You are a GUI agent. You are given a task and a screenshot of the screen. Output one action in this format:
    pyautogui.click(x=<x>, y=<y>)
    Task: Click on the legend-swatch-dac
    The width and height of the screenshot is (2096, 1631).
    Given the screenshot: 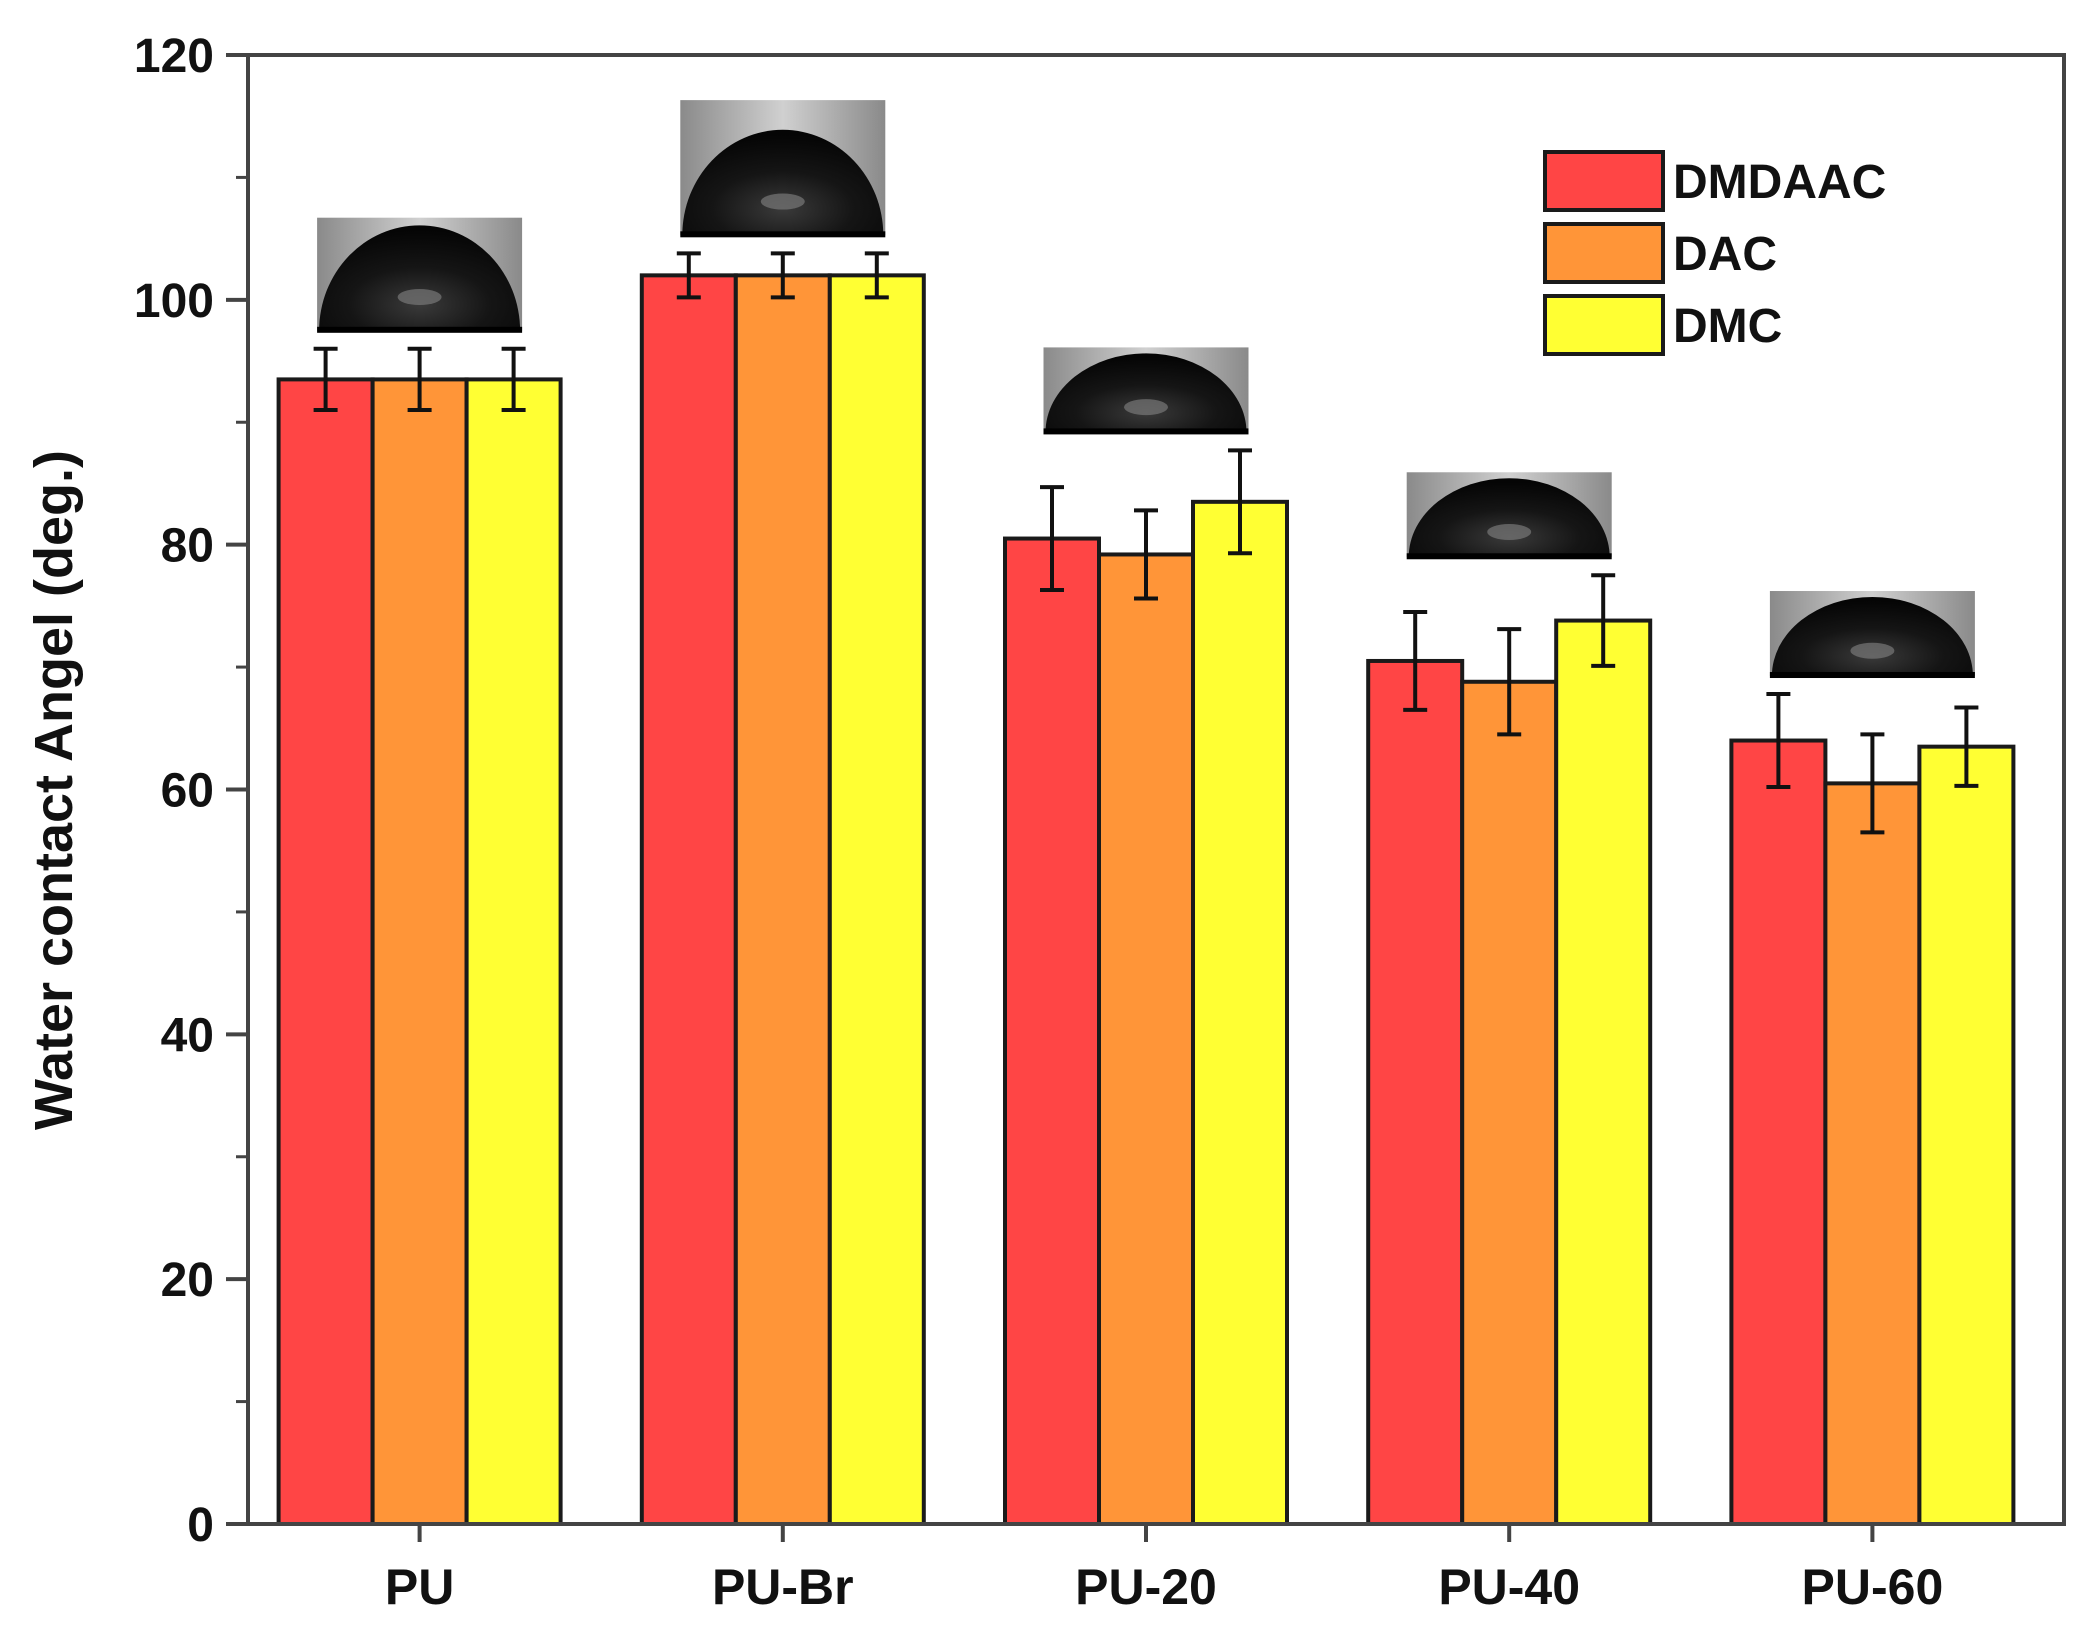 What is the action you would take?
    pyautogui.click(x=1604, y=253)
    